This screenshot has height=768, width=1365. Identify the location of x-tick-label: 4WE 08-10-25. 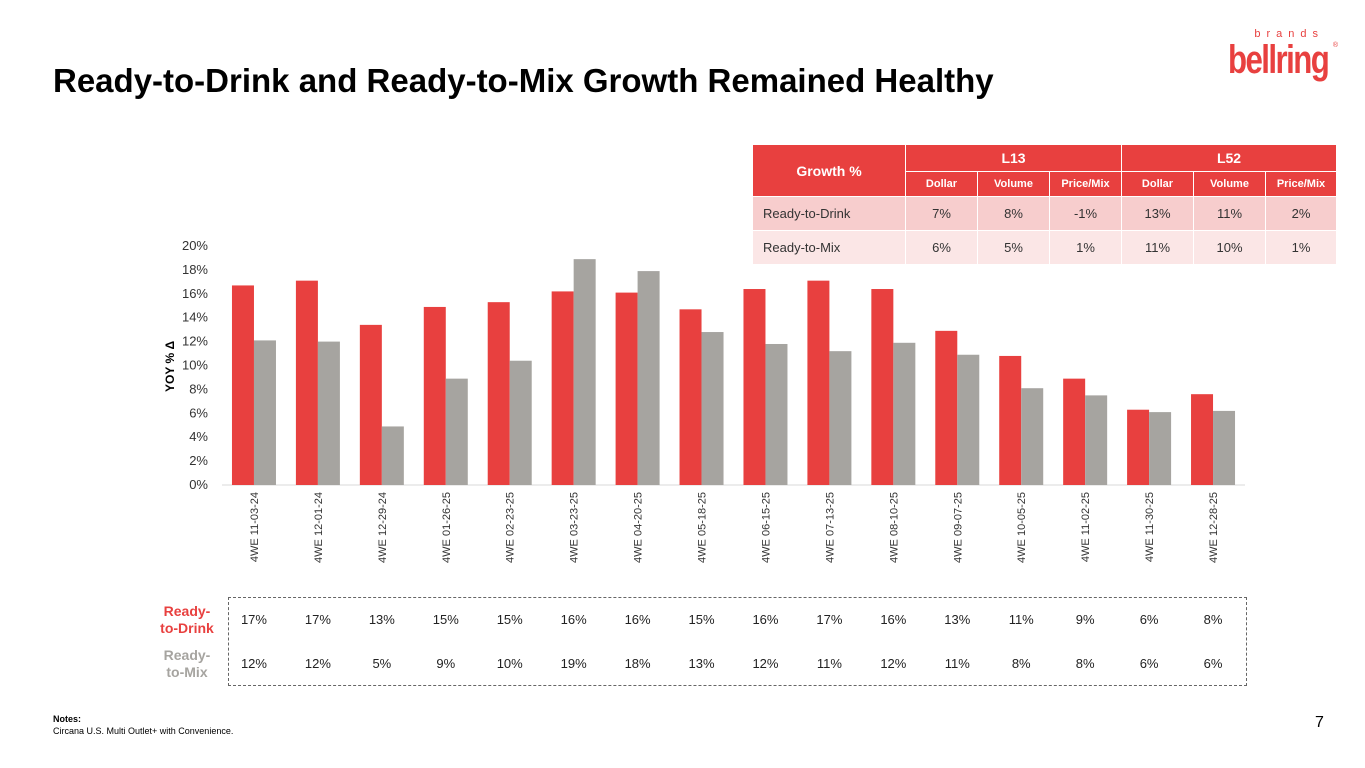
(894, 527).